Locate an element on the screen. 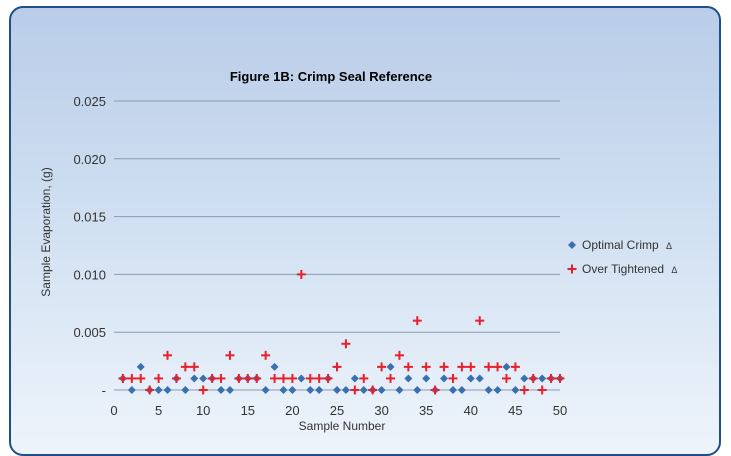  x-tick-labels: 0 5 10 15 20 25 30 35 40 45 50 is located at coordinates (338, 410).